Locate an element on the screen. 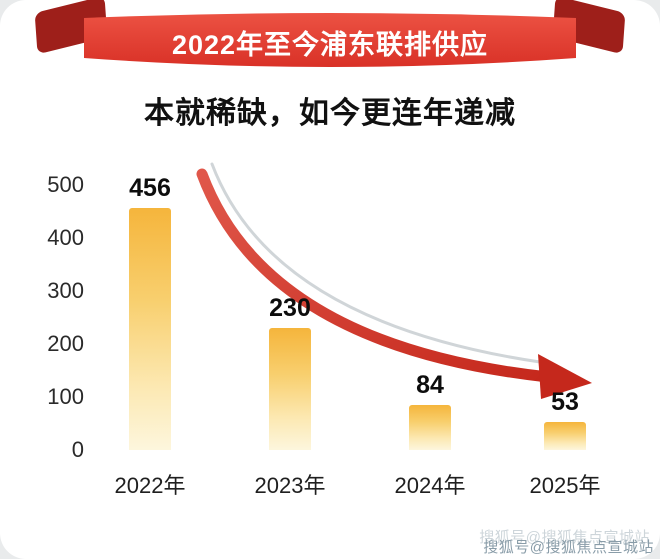  y-axis-label: 500 is located at coordinates (65, 184).